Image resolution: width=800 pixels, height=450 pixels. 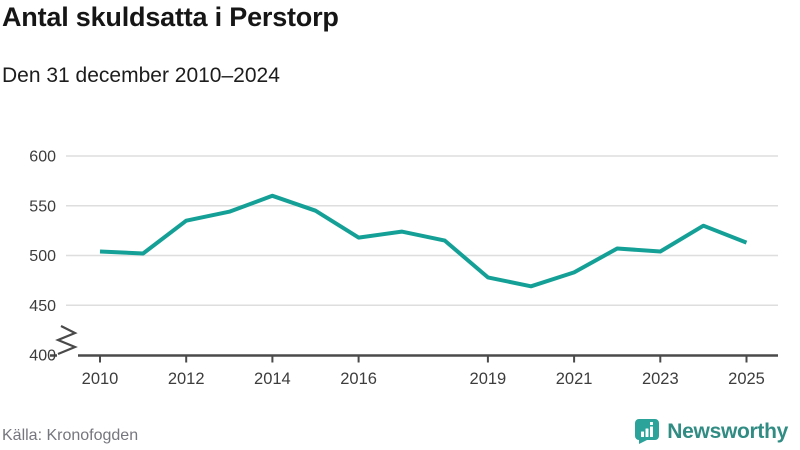 I want to click on brand-logo: Newsworthy, so click(x=711, y=431).